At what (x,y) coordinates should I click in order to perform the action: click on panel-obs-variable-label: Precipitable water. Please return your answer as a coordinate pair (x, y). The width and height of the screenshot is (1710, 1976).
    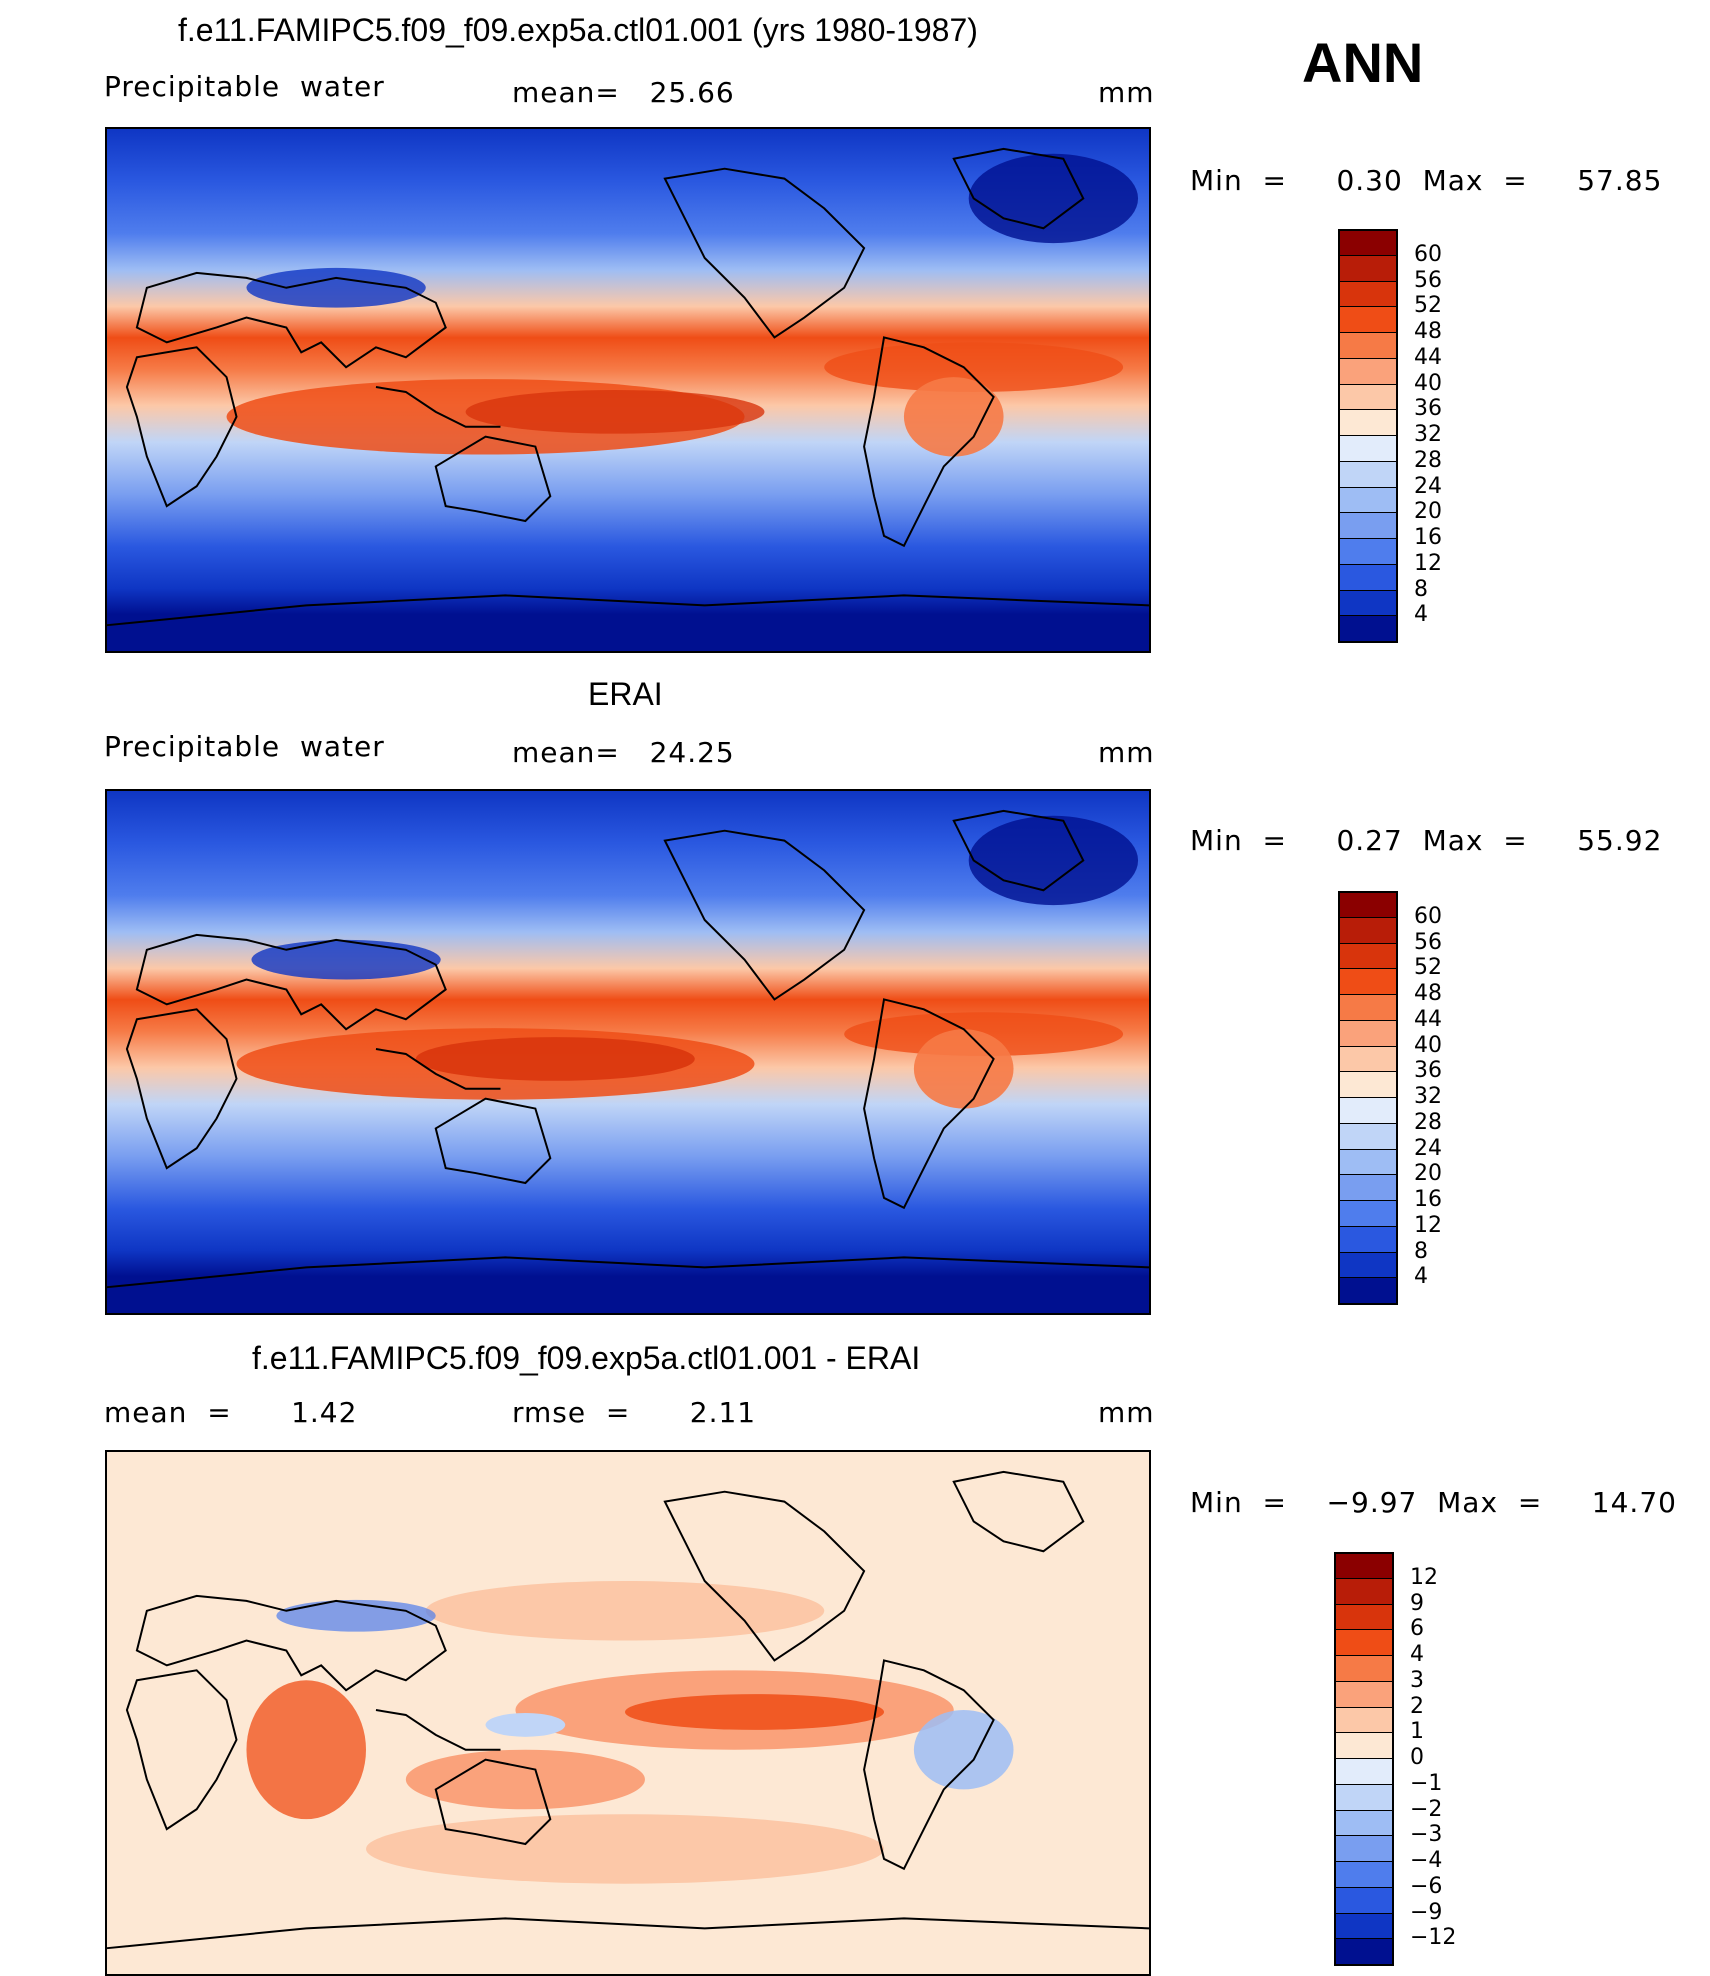
    Looking at the image, I should click on (244, 746).